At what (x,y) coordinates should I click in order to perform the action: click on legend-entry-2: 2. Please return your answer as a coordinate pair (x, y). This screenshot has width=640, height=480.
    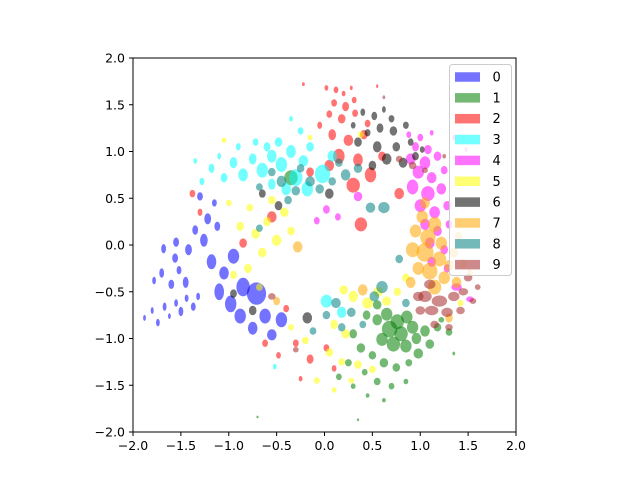
    Looking at the image, I should click on (478, 119).